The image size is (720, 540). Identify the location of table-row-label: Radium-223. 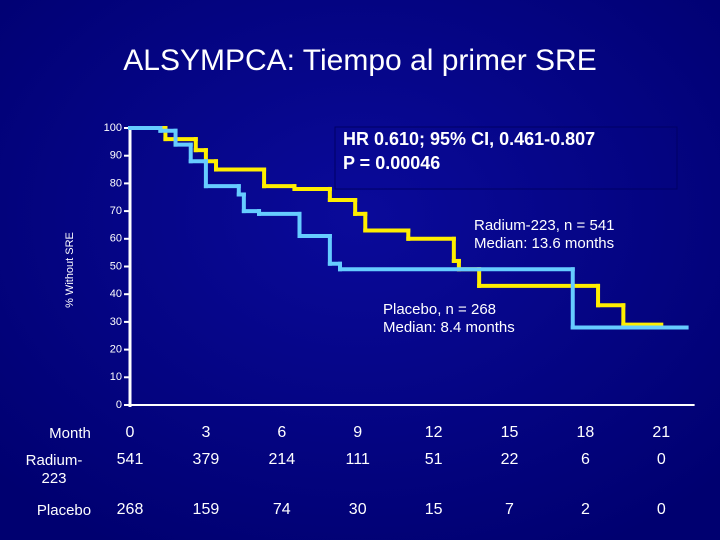
(54, 469).